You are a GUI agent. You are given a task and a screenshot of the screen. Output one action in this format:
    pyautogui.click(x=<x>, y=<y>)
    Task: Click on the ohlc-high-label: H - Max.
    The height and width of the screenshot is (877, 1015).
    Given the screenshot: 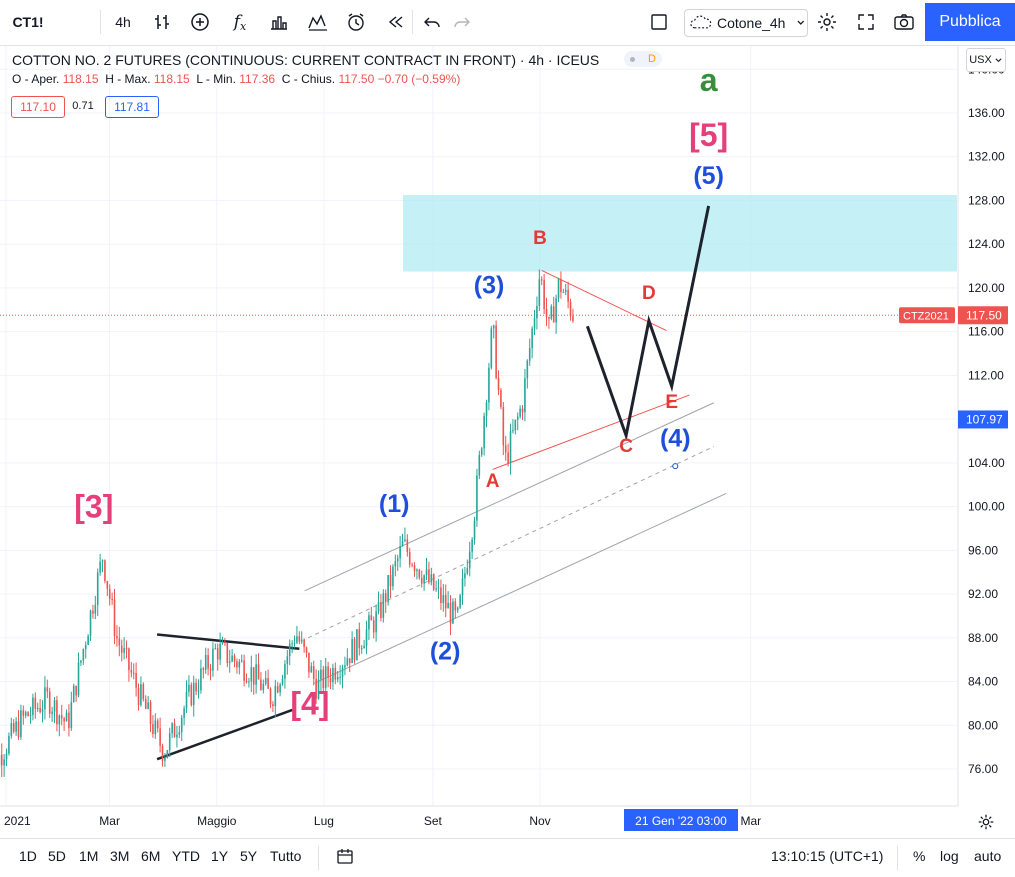 What is the action you would take?
    pyautogui.click(x=127, y=79)
    